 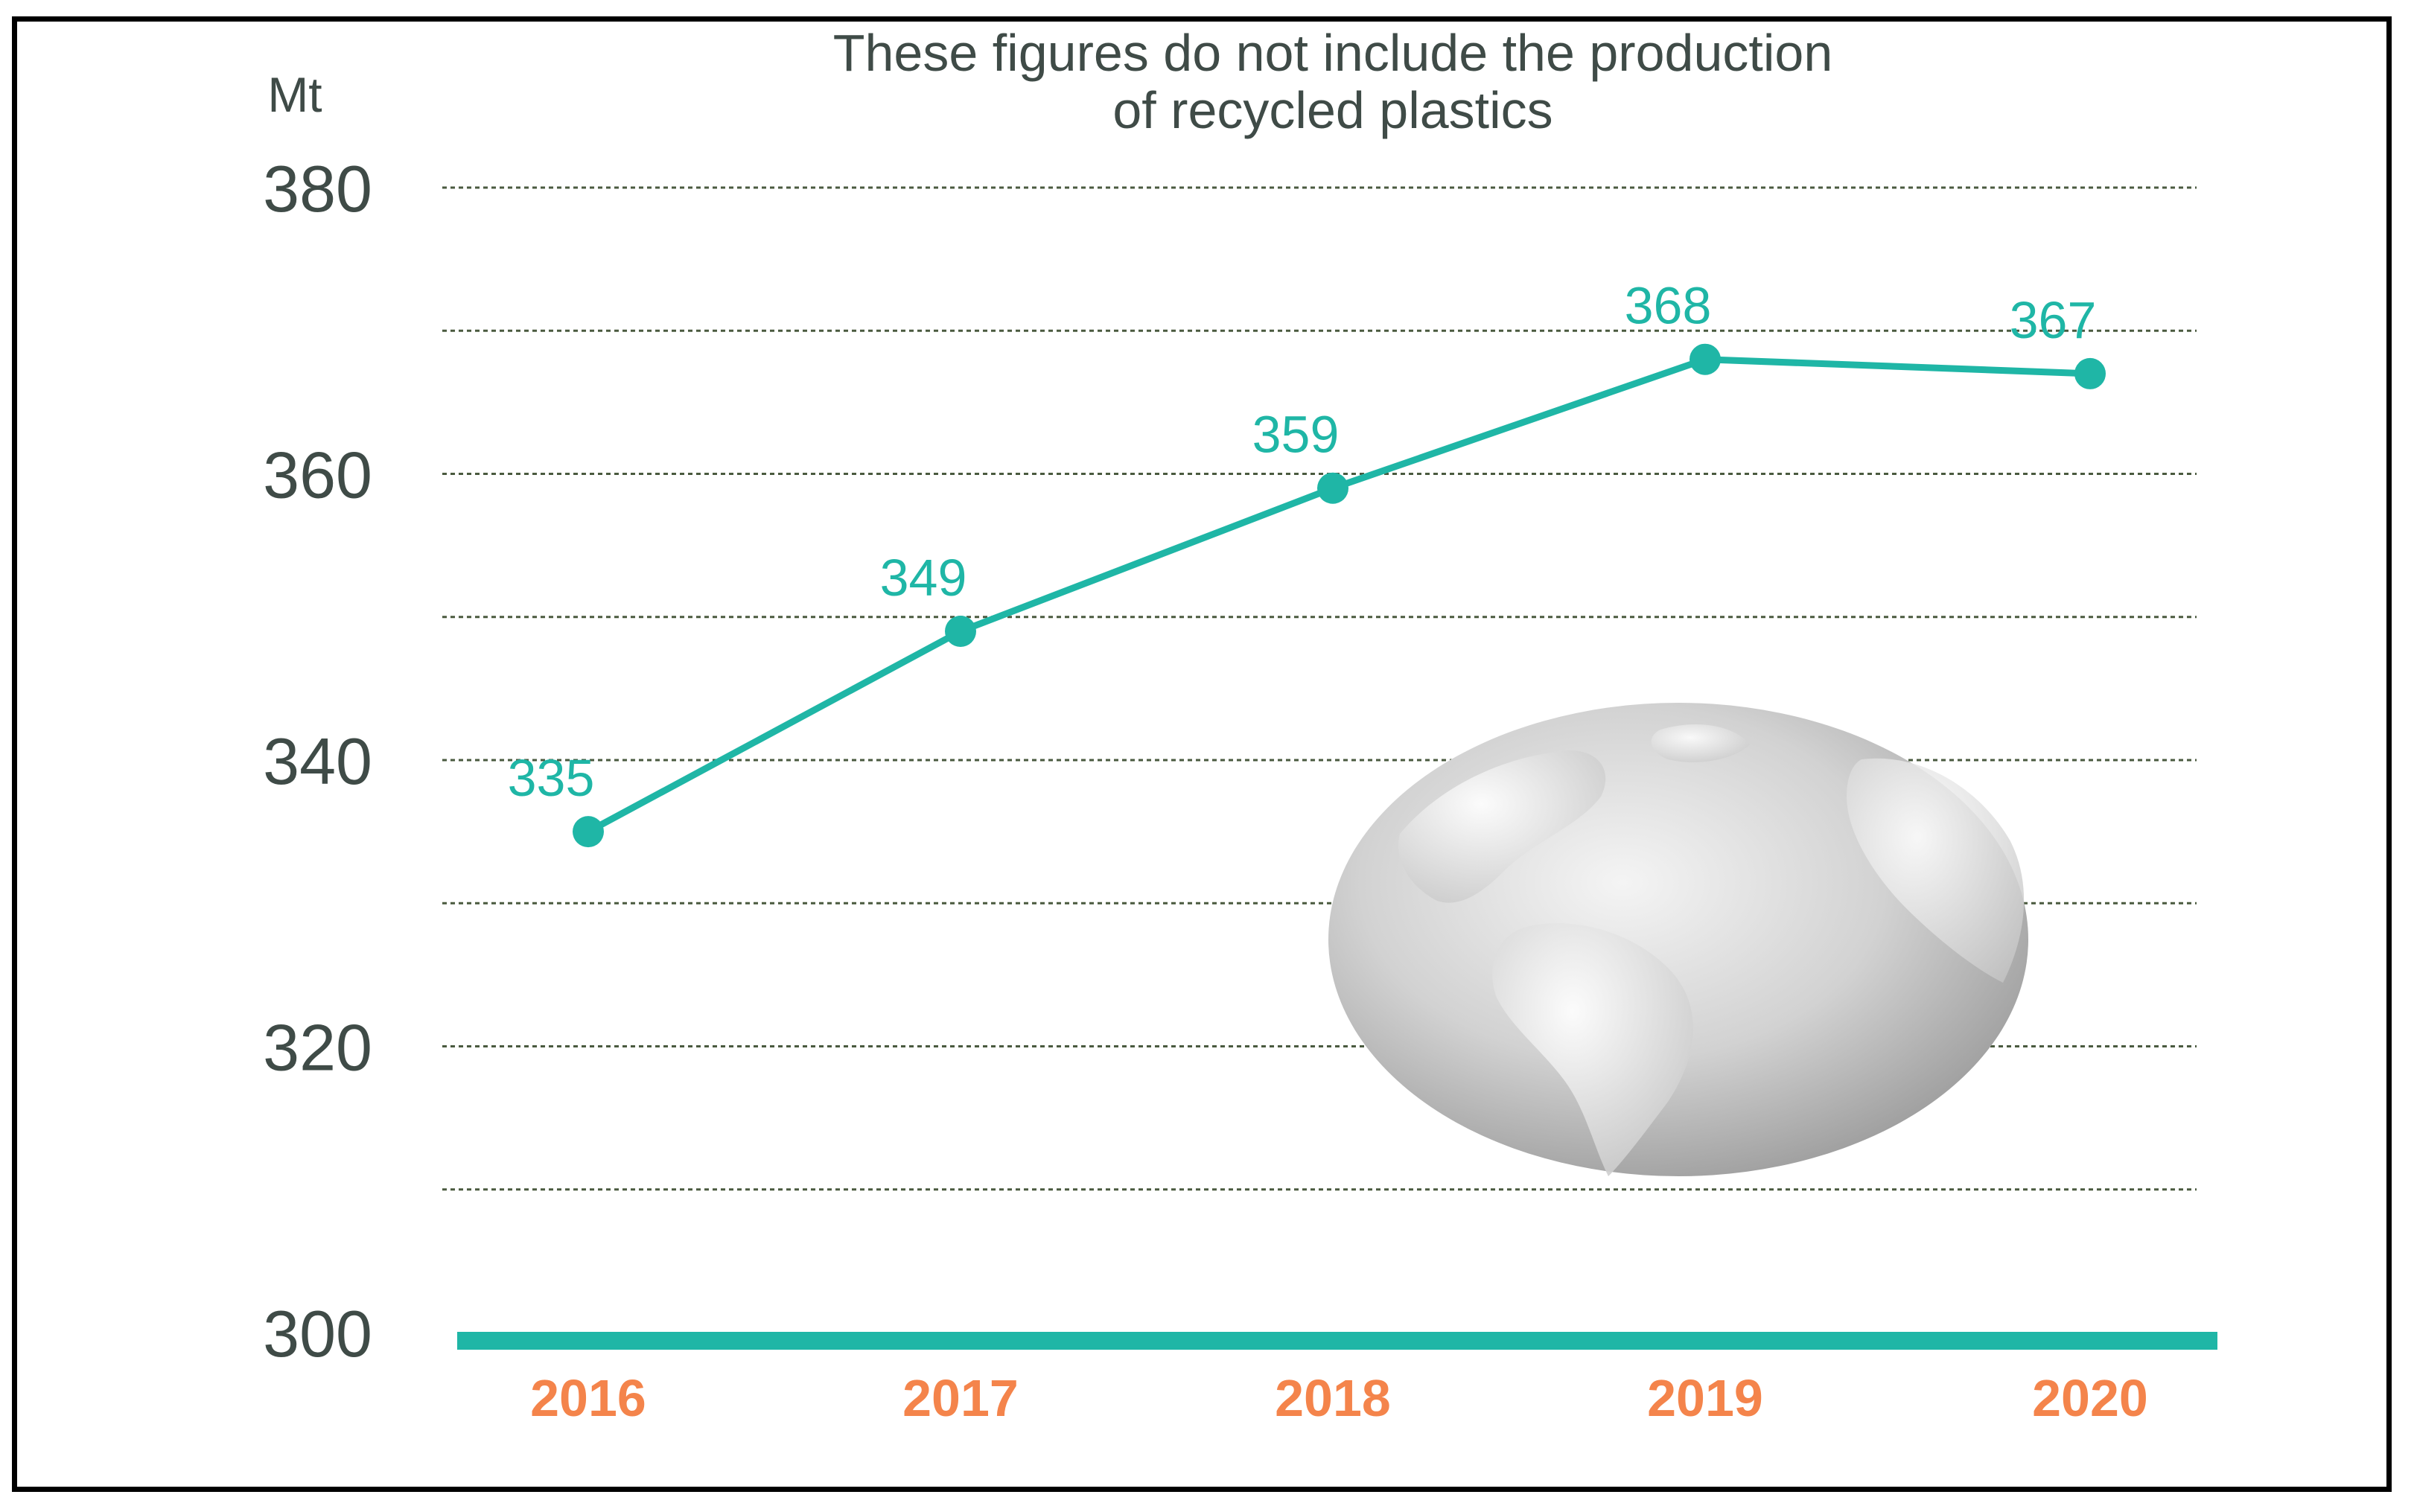 I want to click on x-tick-label: 2019, so click(x=1705, y=1398).